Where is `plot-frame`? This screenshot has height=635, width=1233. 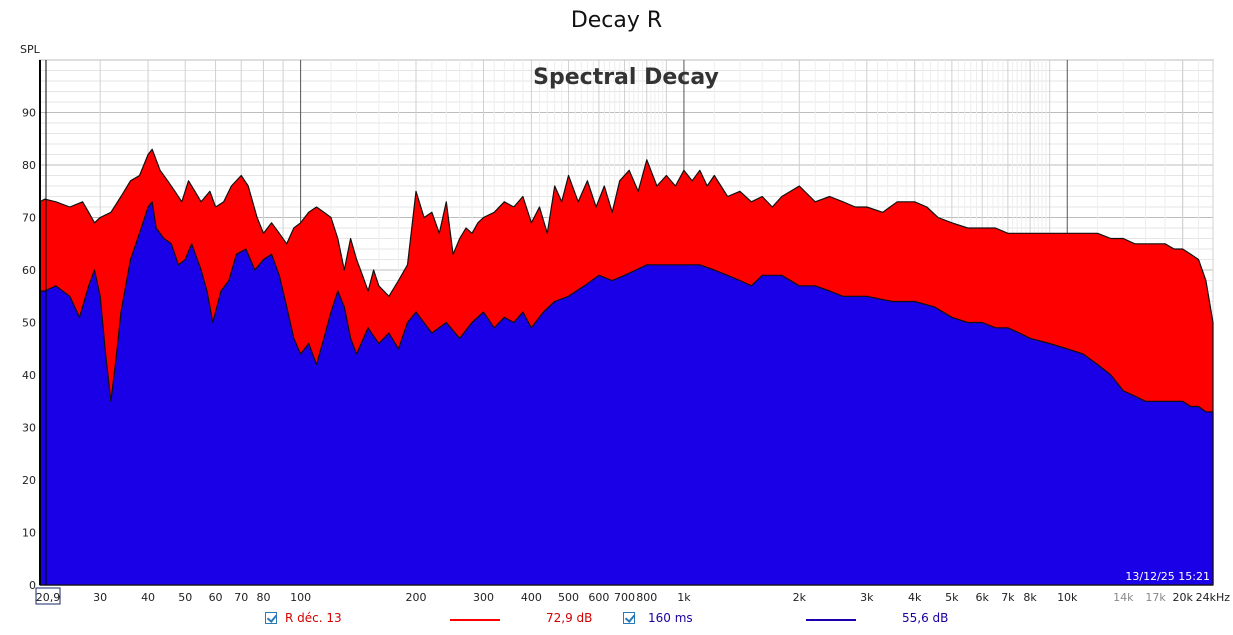
plot-frame is located at coordinates (43, 322).